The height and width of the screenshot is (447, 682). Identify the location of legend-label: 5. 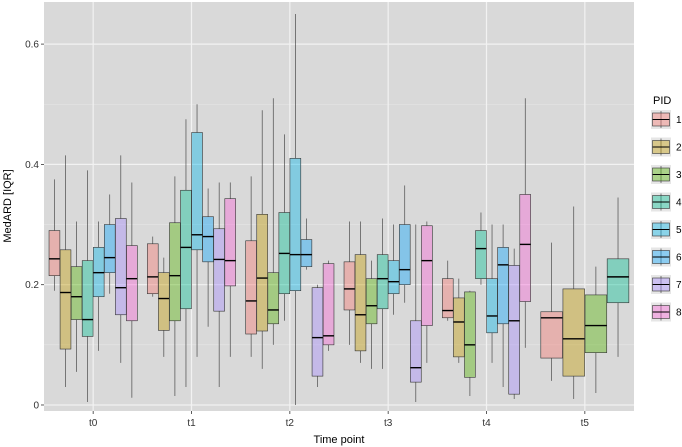
(679, 230).